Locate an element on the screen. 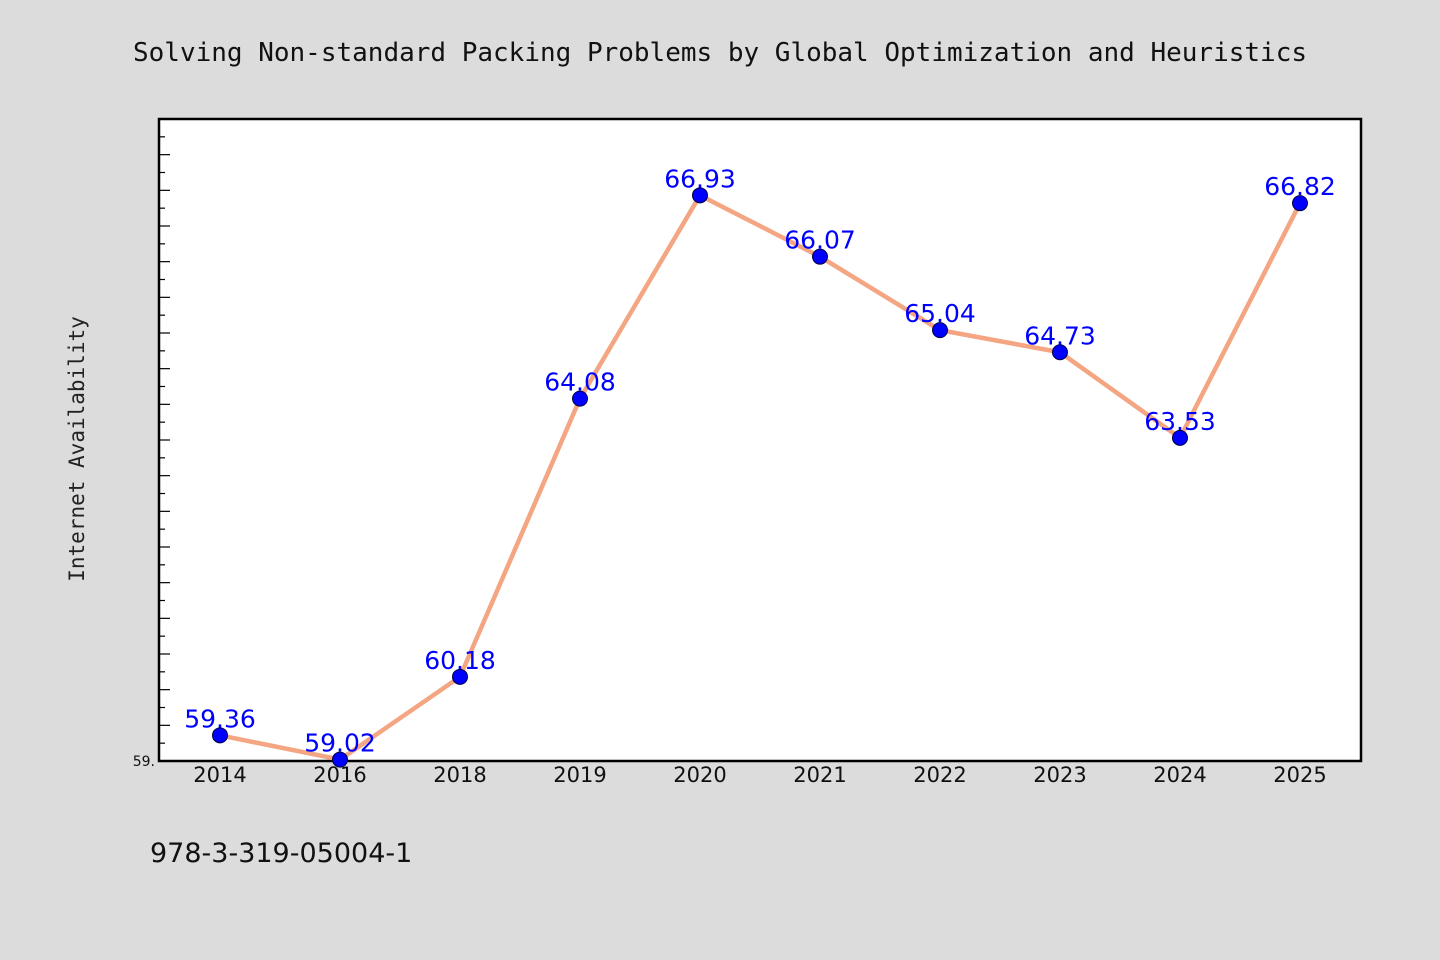 Image resolution: width=1440 pixels, height=960 pixels. data-label: 64.08 is located at coordinates (580, 382).